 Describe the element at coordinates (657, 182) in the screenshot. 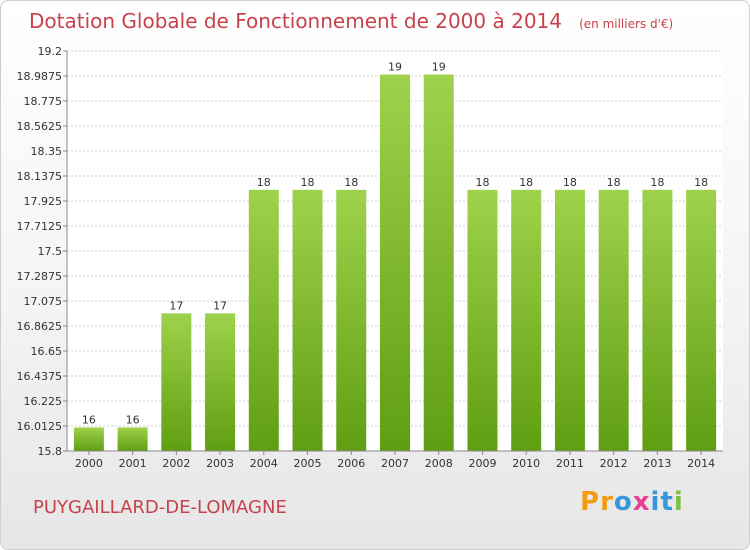

I see `data-label-2013: 18` at that location.